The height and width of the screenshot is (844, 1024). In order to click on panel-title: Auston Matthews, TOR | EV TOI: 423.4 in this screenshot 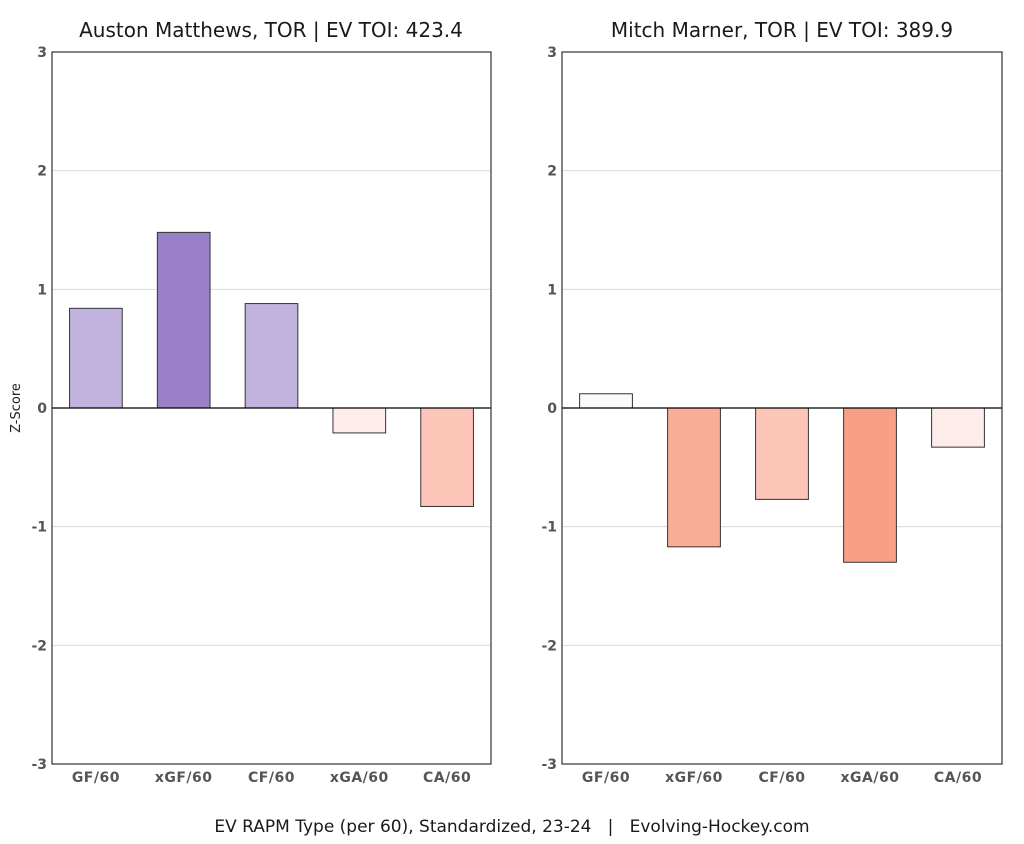, I will do `click(271, 30)`.